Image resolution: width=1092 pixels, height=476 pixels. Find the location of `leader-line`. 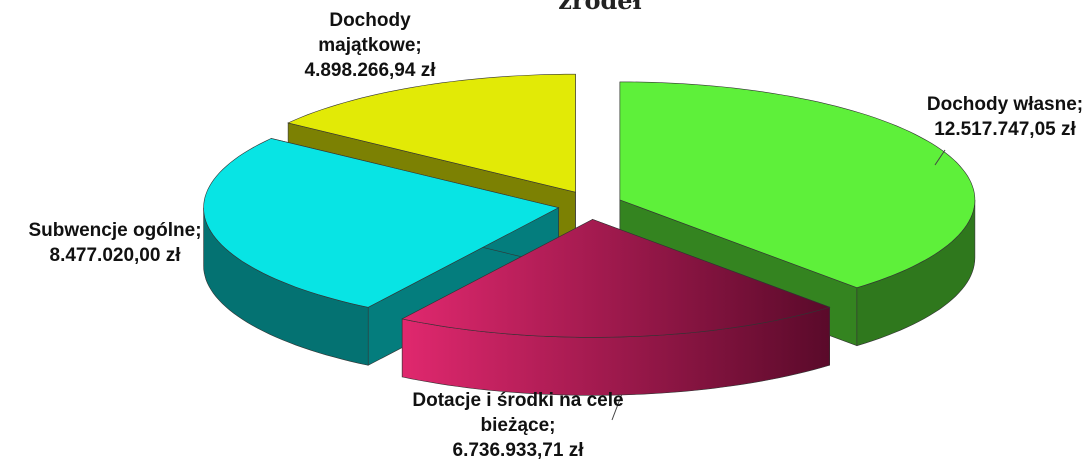

leader-line is located at coordinates (940, 157).